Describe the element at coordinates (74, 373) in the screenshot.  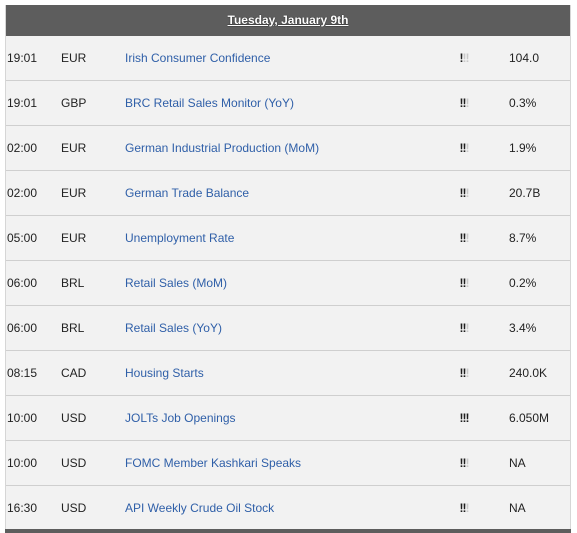
I see `event-currency: CAD` at that location.